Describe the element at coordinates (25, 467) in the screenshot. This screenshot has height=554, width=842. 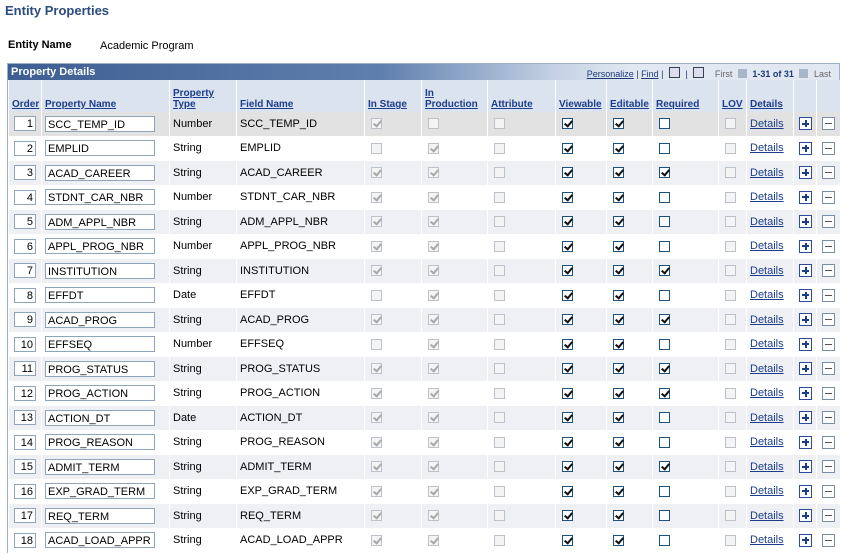
I see `order-input: 15` at that location.